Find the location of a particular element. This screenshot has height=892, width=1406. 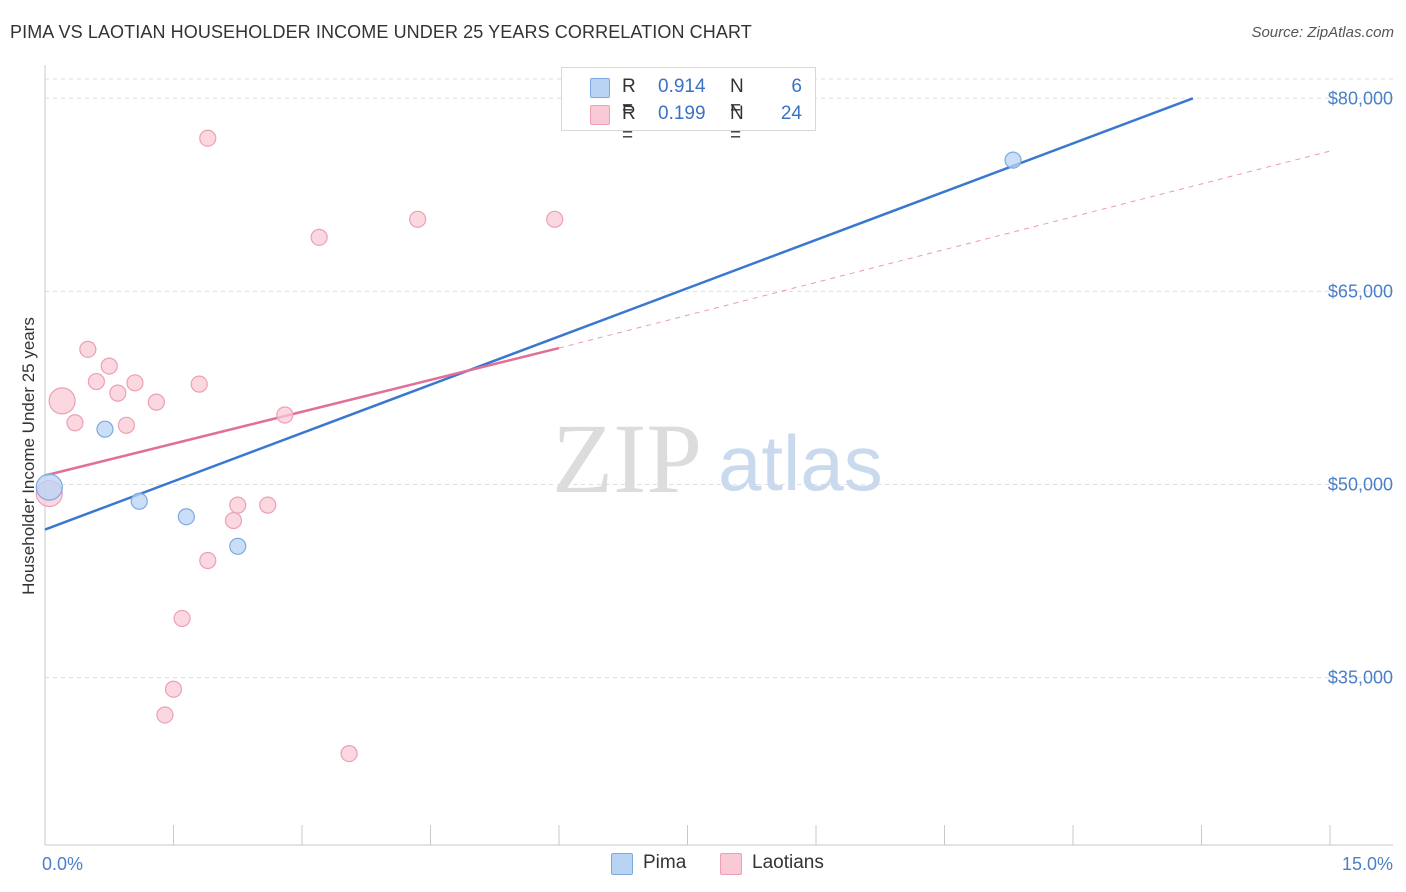

x-tick-label: 15.0% is located at coordinates (1367, 864).